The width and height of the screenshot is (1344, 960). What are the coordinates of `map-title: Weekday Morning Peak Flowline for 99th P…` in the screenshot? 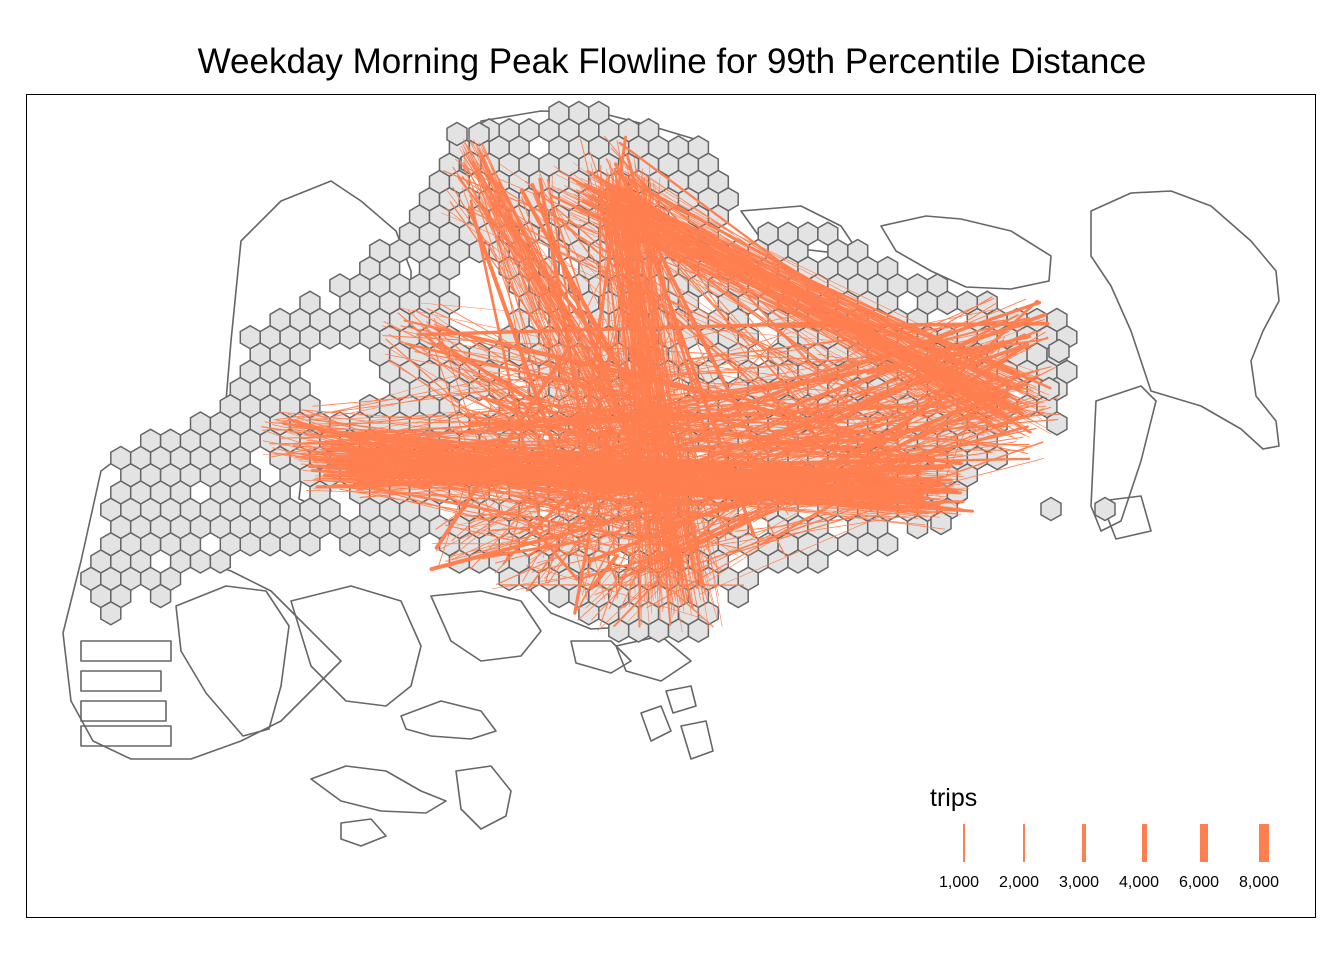 It's located at (672, 61).